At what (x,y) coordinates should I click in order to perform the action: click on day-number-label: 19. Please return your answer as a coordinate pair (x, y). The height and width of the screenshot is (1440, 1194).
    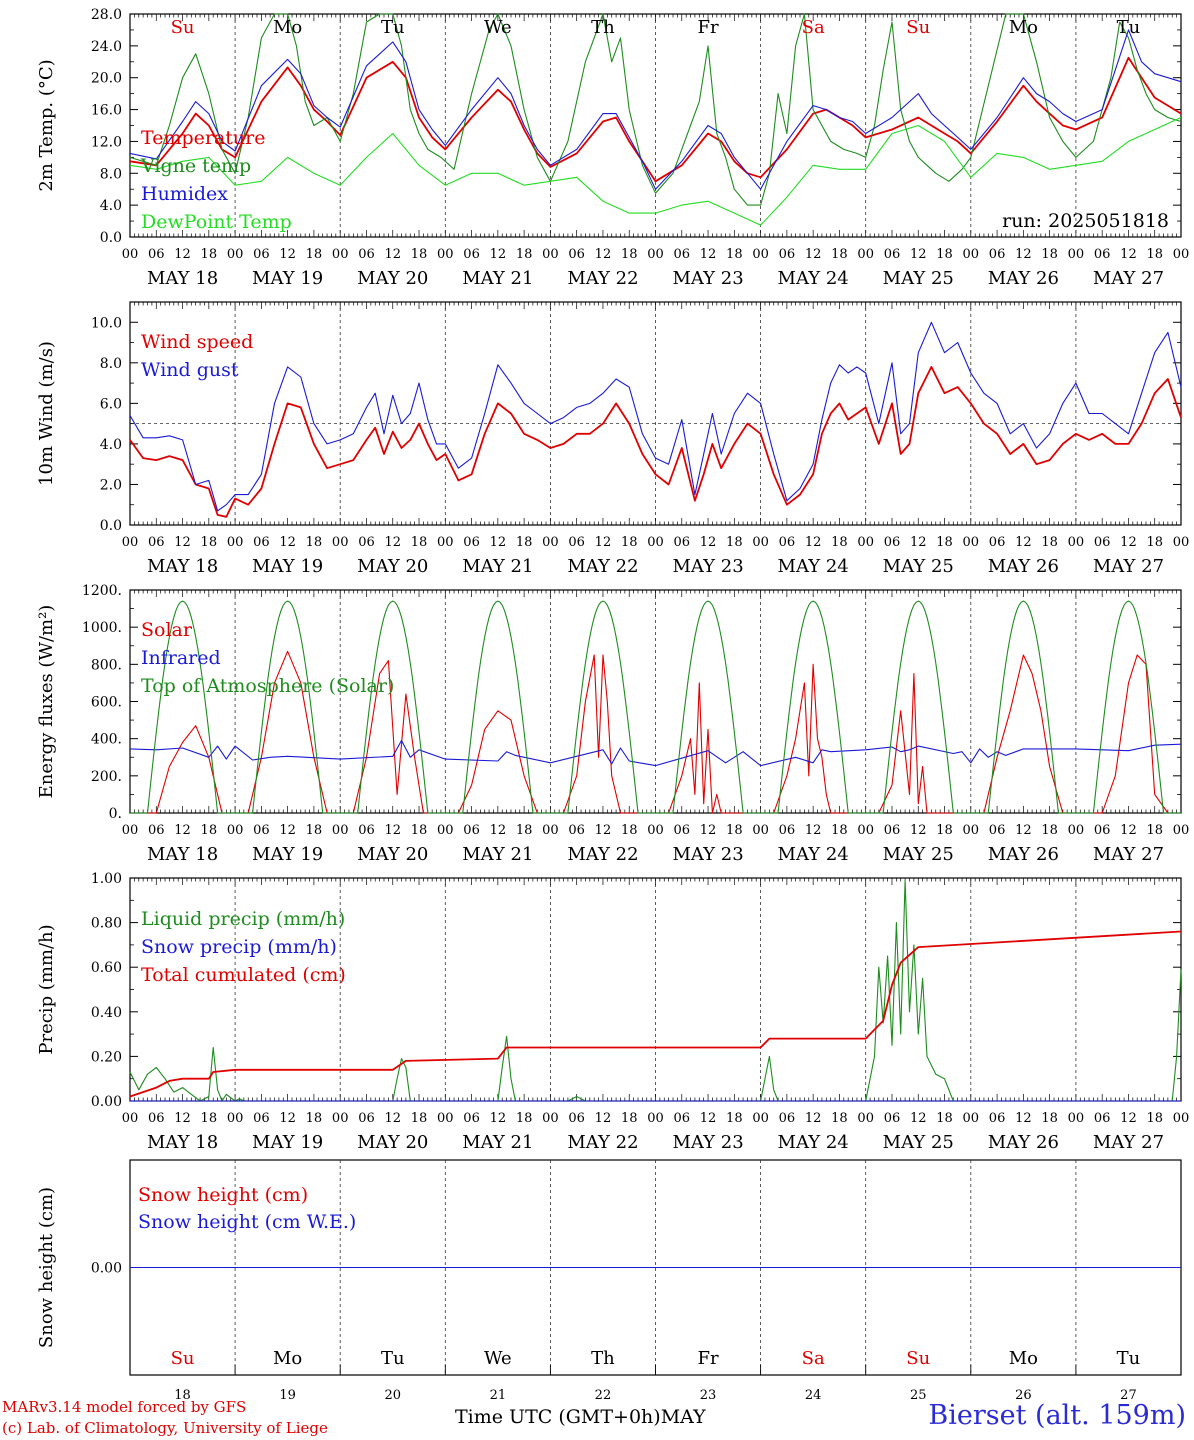
    Looking at the image, I should click on (287, 1395).